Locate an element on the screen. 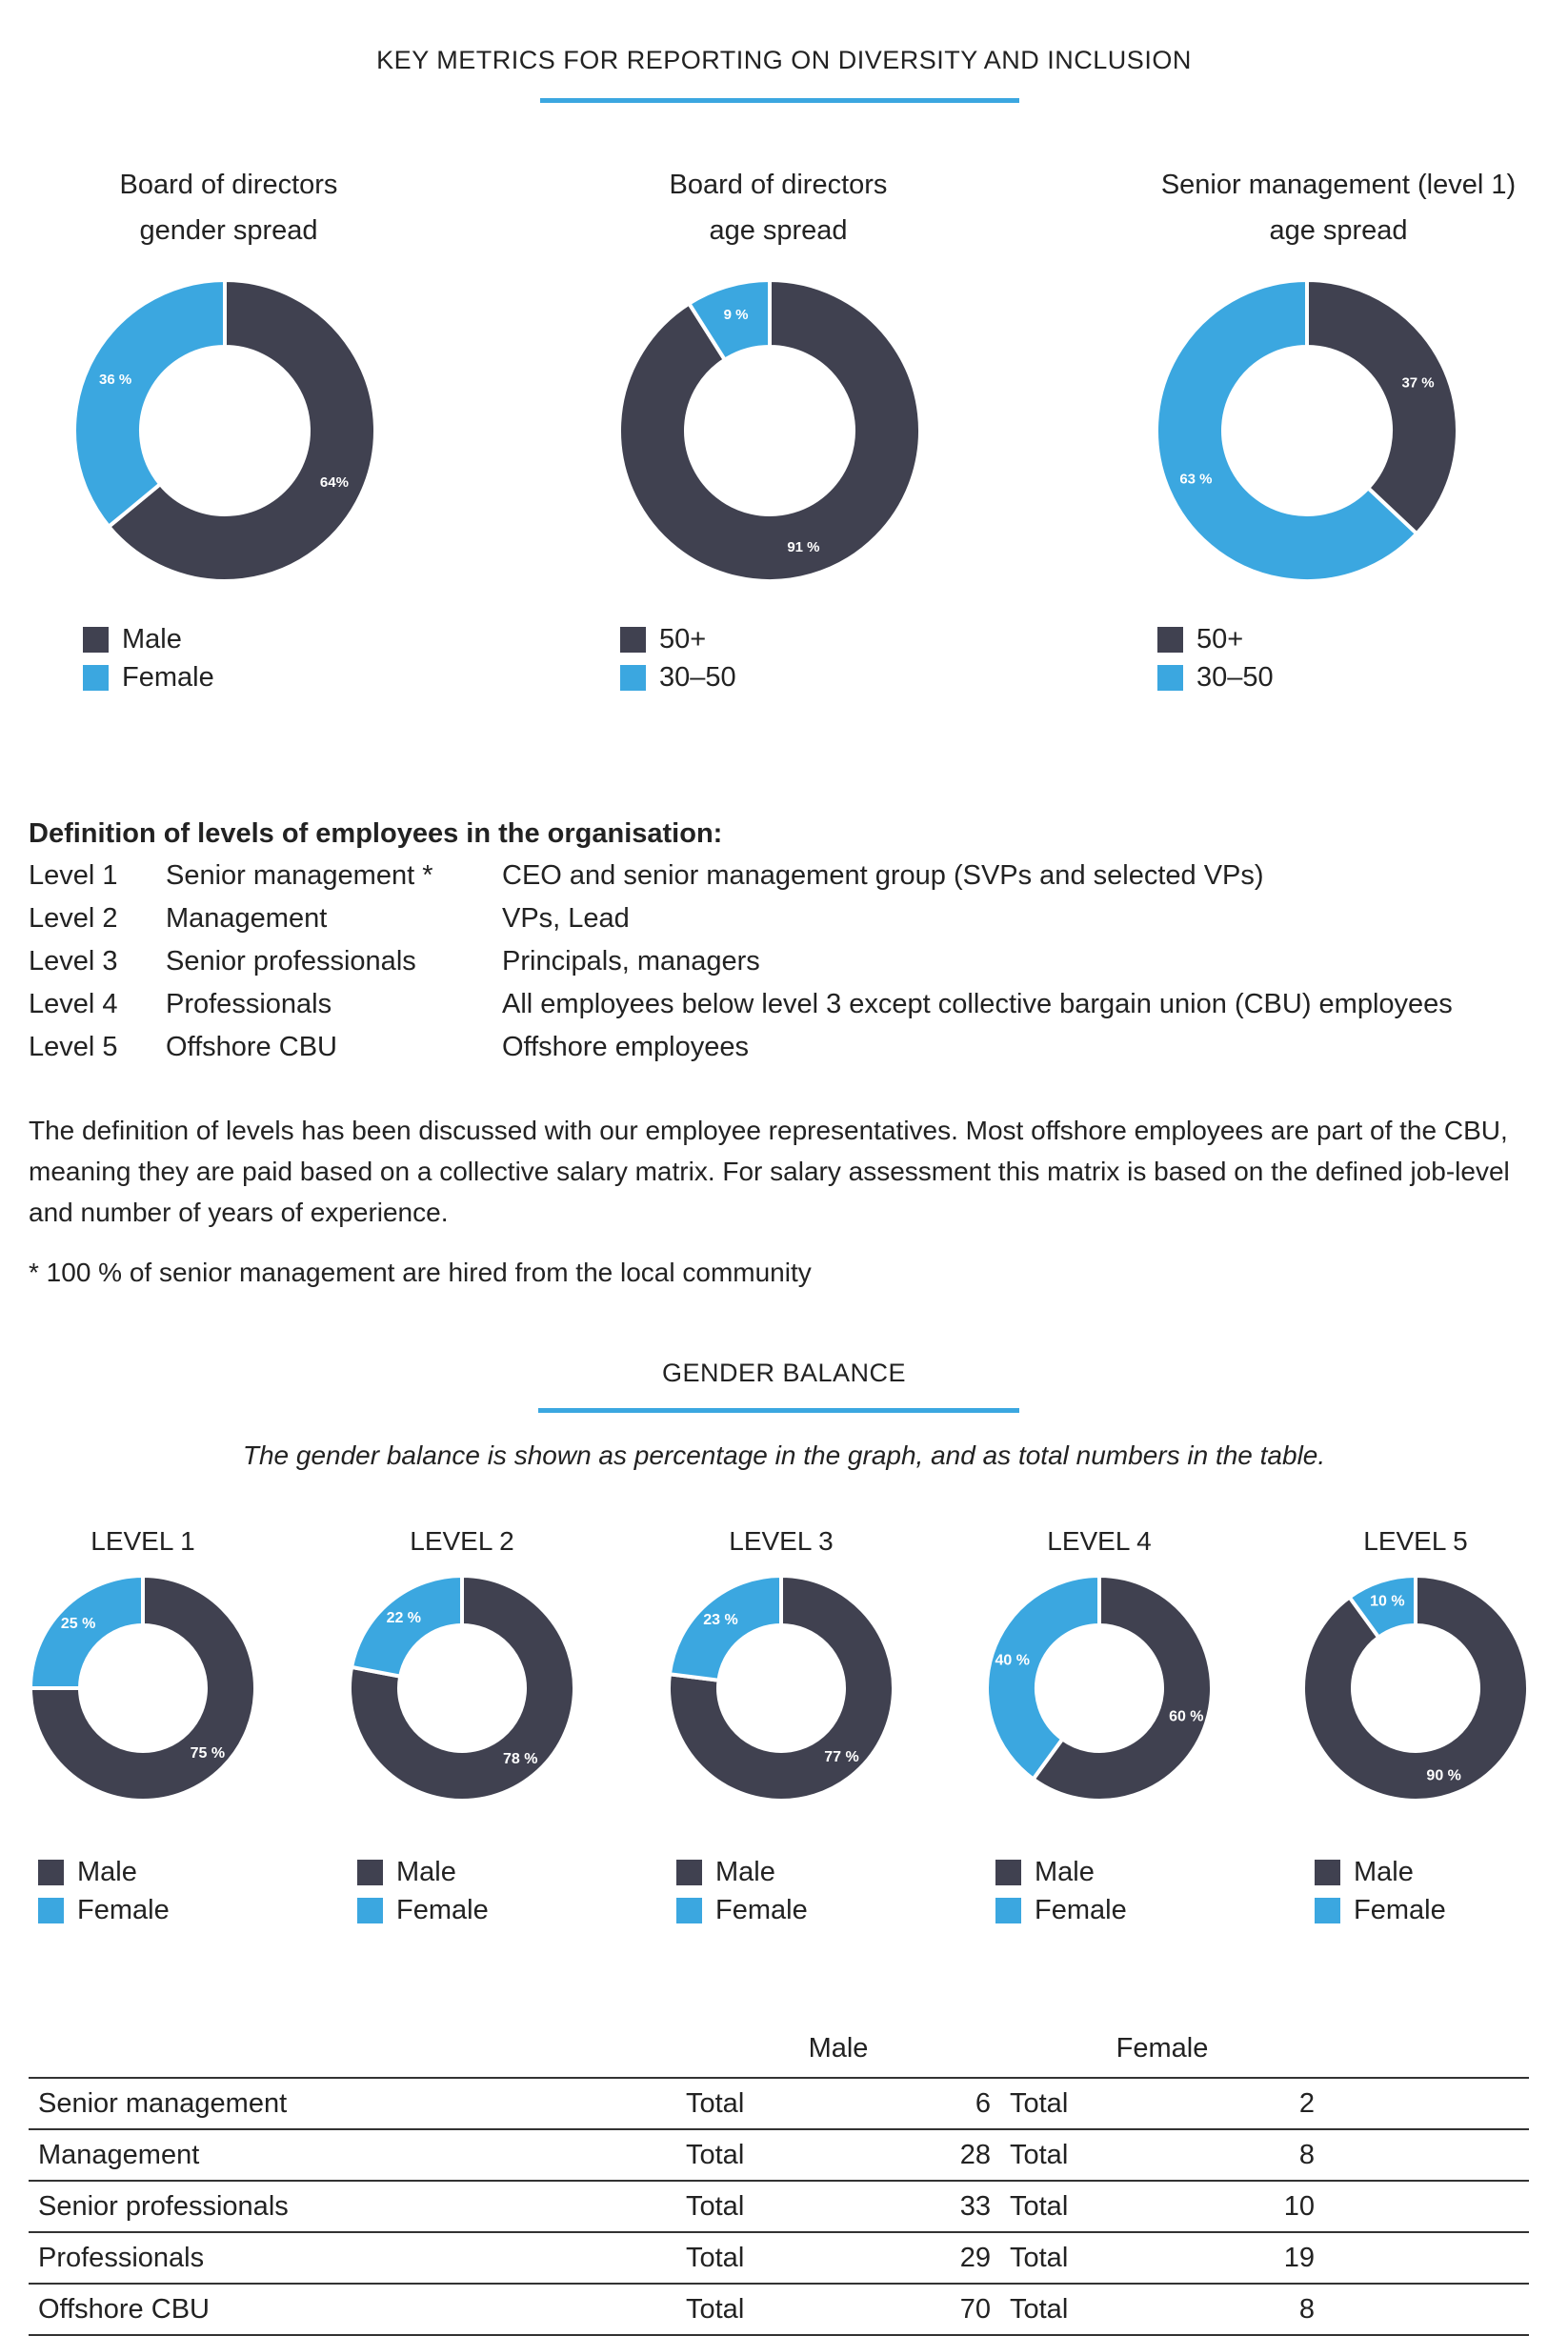 This screenshot has width=1568, height=2336. donut-level-3: 77 % 23 % is located at coordinates (781, 1687).